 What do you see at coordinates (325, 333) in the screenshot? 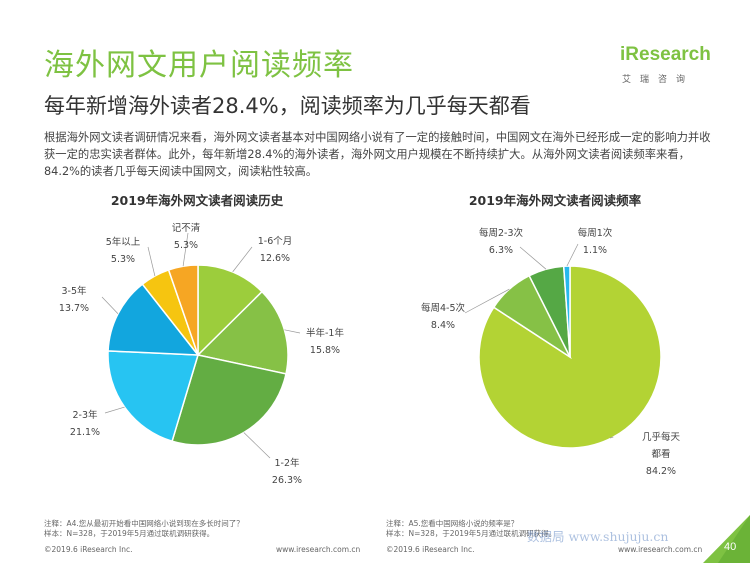
I see `category-label-2: 半年-1年` at bounding box center [325, 333].